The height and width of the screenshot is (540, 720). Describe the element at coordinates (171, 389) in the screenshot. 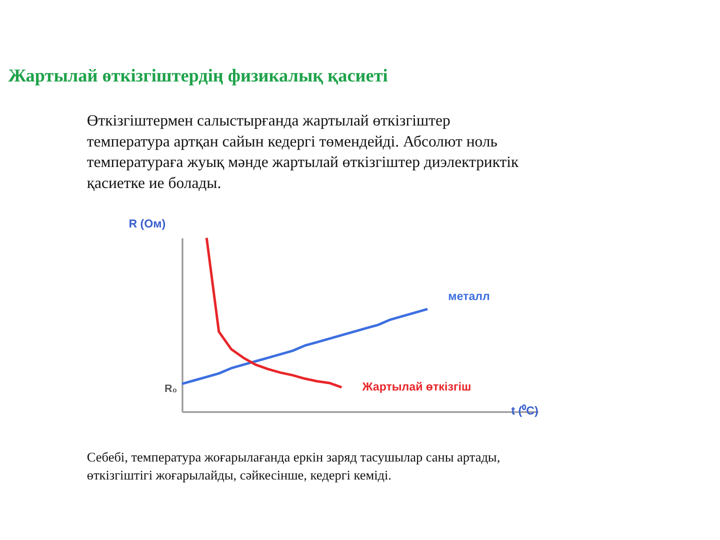

I see `text: R₀` at that location.